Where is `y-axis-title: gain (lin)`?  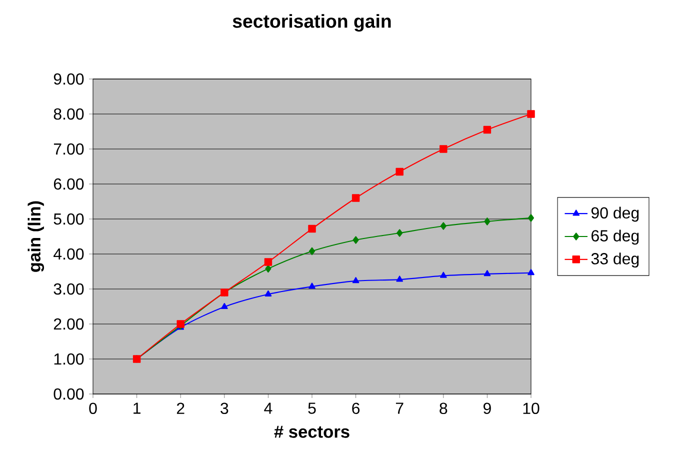
y-axis-title: gain (lin) is located at coordinates (36, 236).